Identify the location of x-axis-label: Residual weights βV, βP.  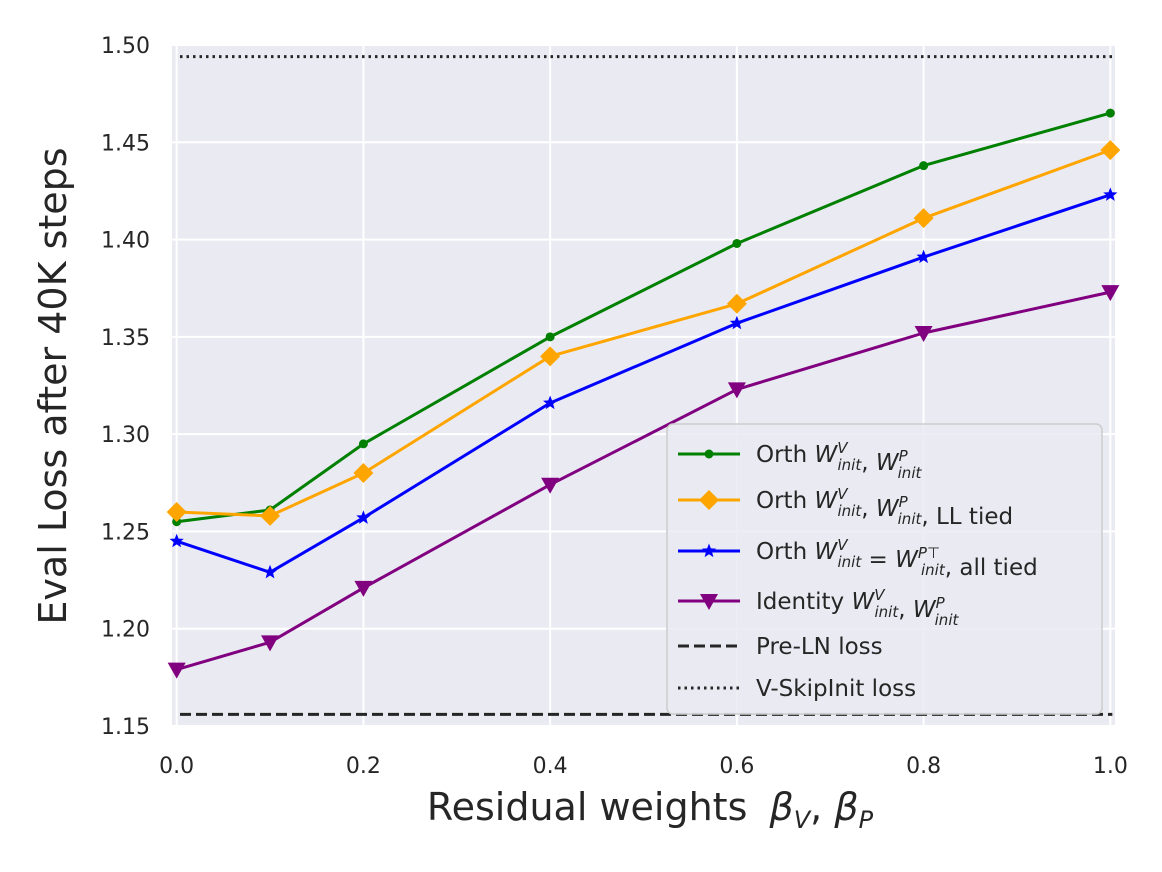
(650, 809).